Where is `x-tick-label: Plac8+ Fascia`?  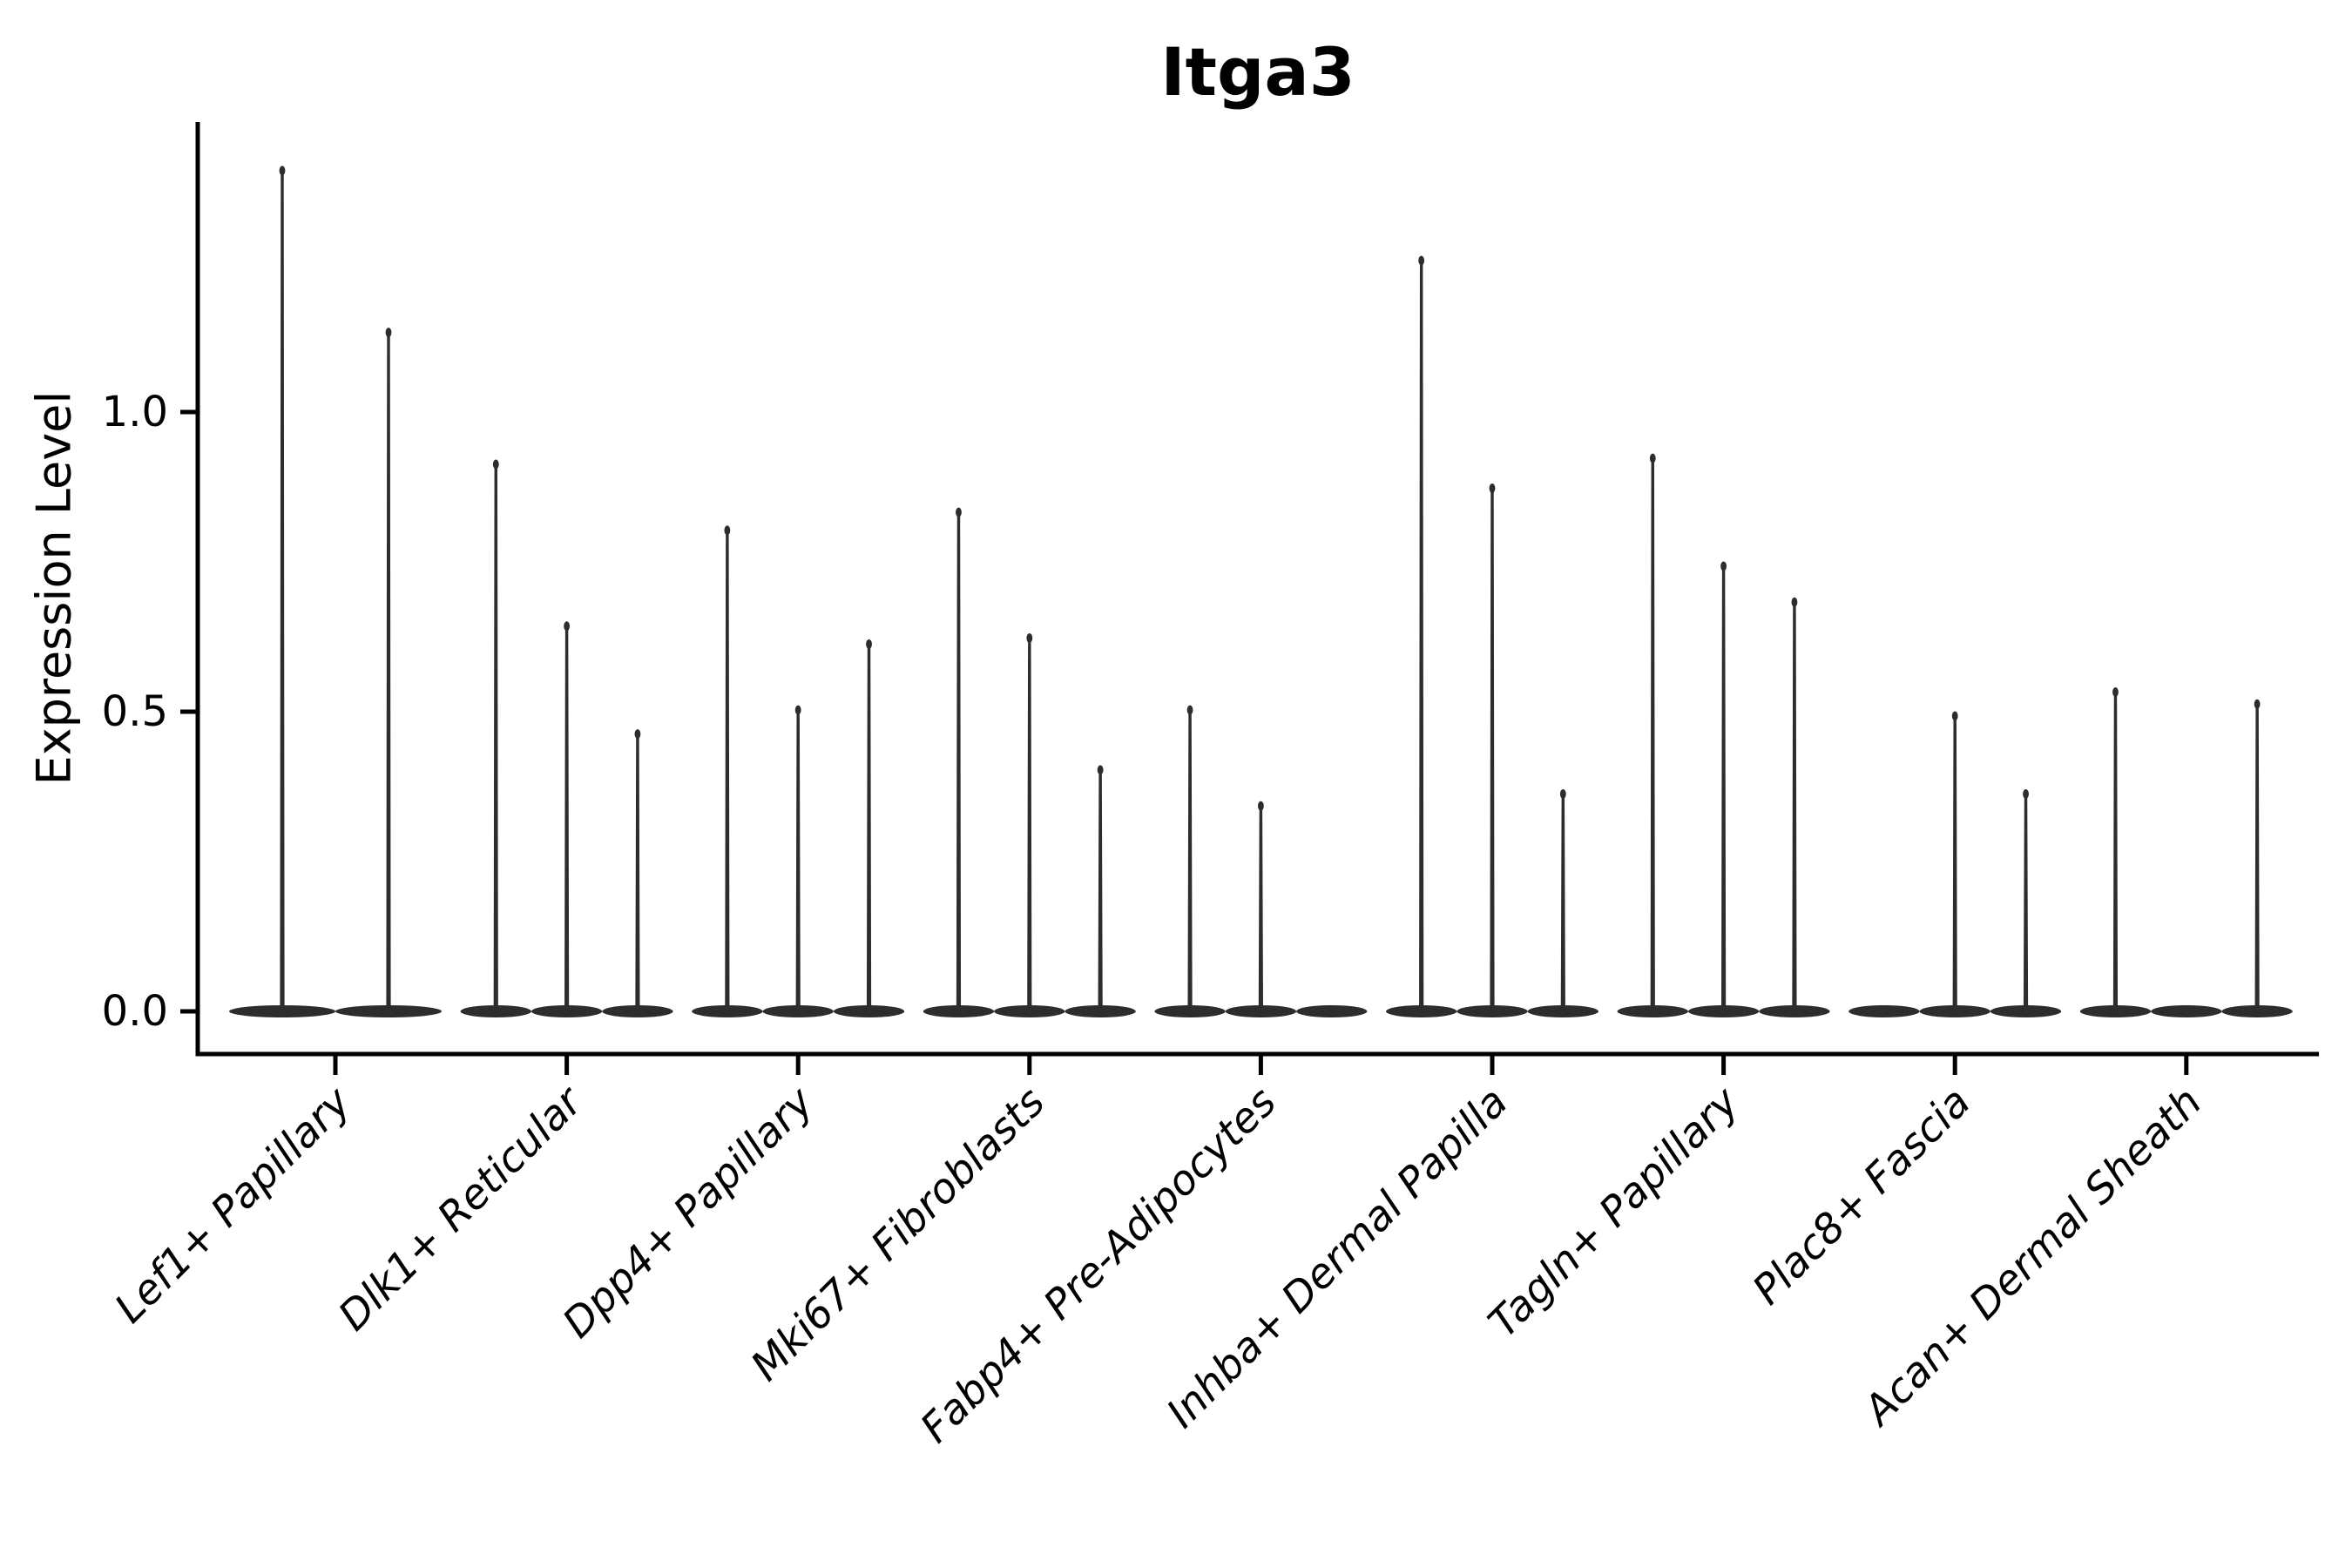
x-tick-label: Plac8+ Fascia is located at coordinates (1862, 1196).